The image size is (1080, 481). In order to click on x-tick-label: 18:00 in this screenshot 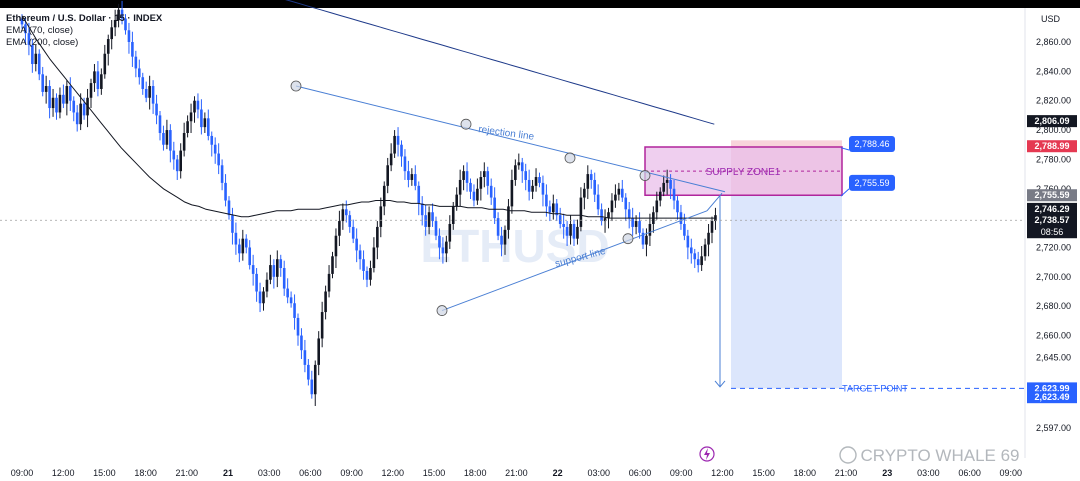, I will do `click(805, 473)`.